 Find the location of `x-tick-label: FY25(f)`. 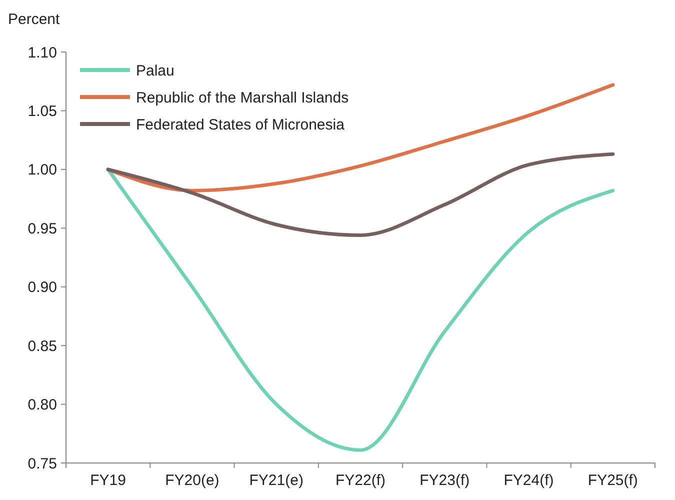

x-tick-label: FY25(f) is located at coordinates (613, 480).